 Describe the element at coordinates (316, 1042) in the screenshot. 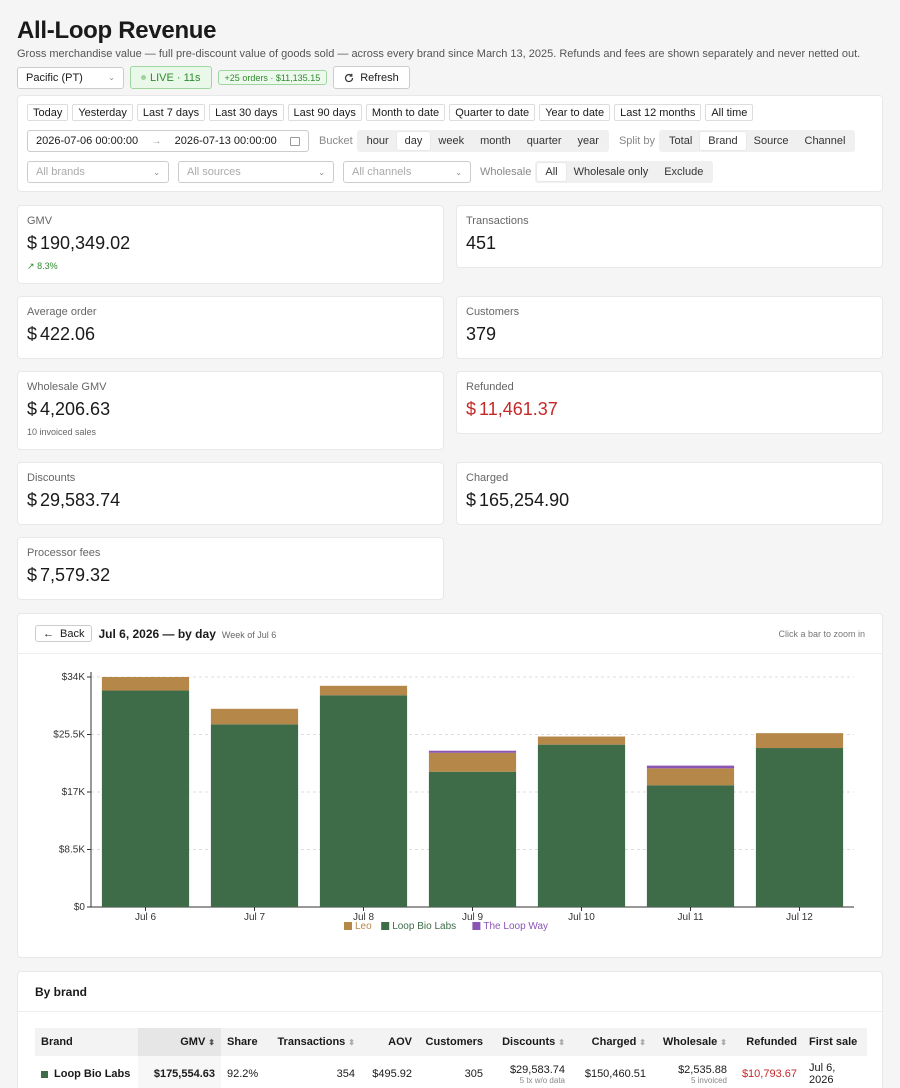

I see `col-transactions: Transactions ⬍` at that location.